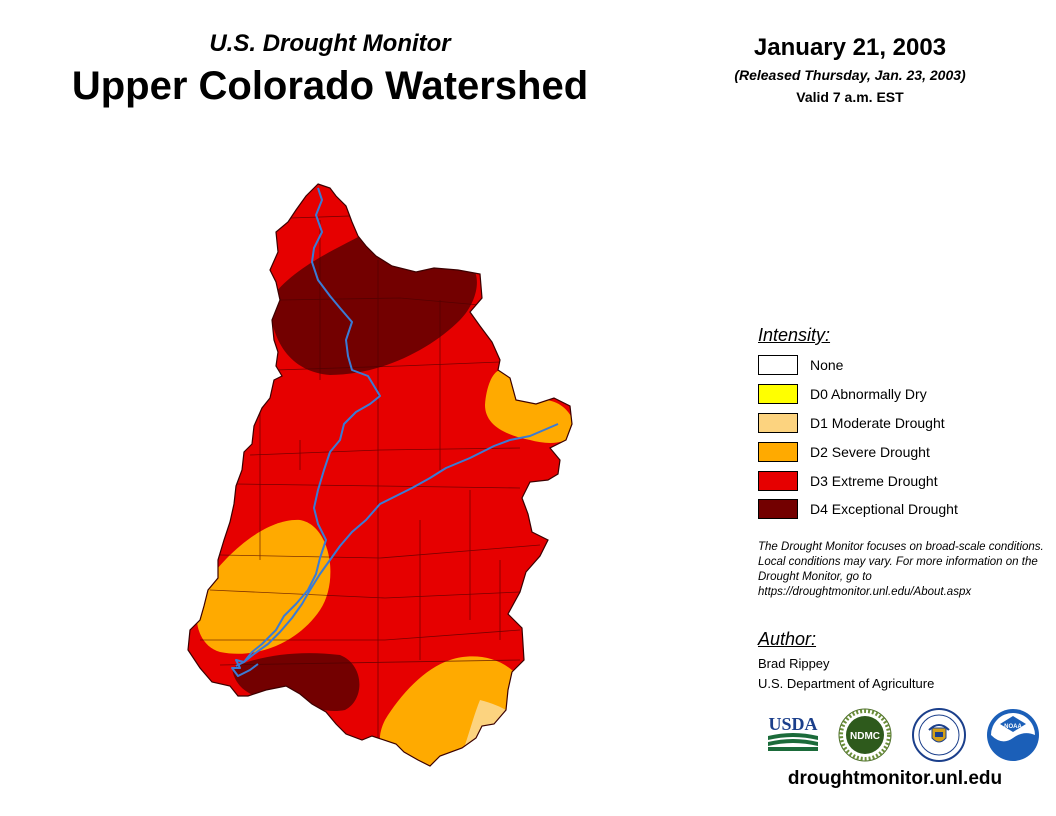  Describe the element at coordinates (877, 423) in the screenshot. I see `legend-label: D1 Moderate Drought` at that location.